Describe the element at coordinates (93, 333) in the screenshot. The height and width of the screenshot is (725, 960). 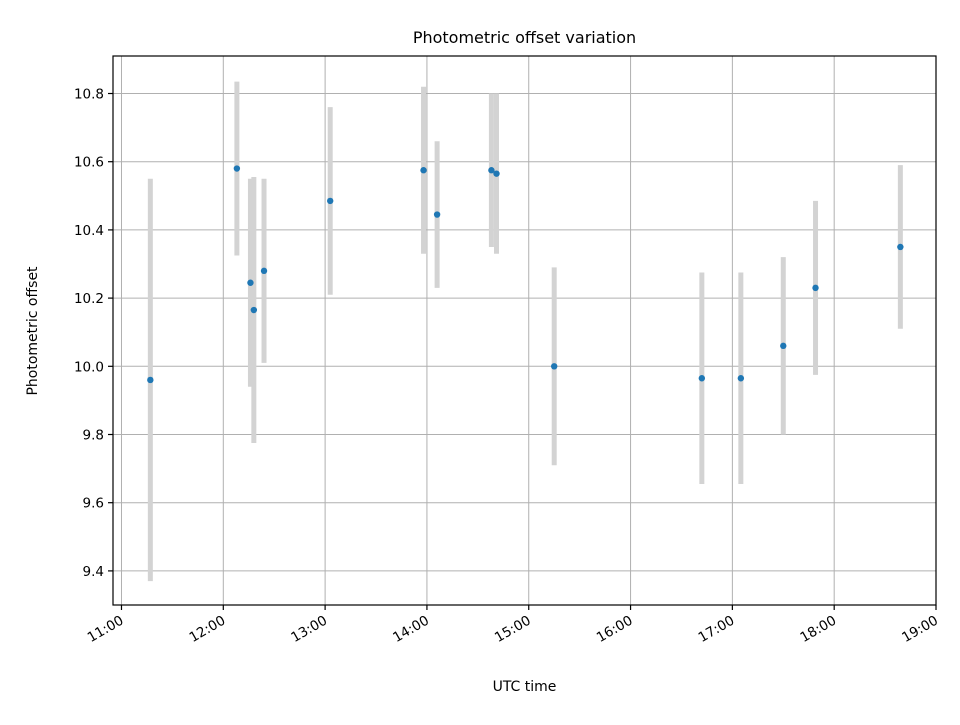
I see `y-tick-layer: 9.4 9.6 9.8 10.0 10.2 10.4 10.6 10.8` at that location.